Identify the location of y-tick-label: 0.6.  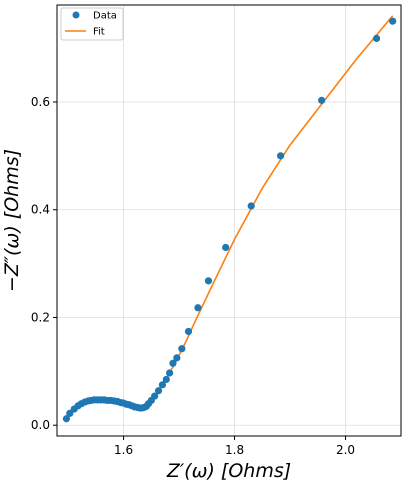
(40, 102).